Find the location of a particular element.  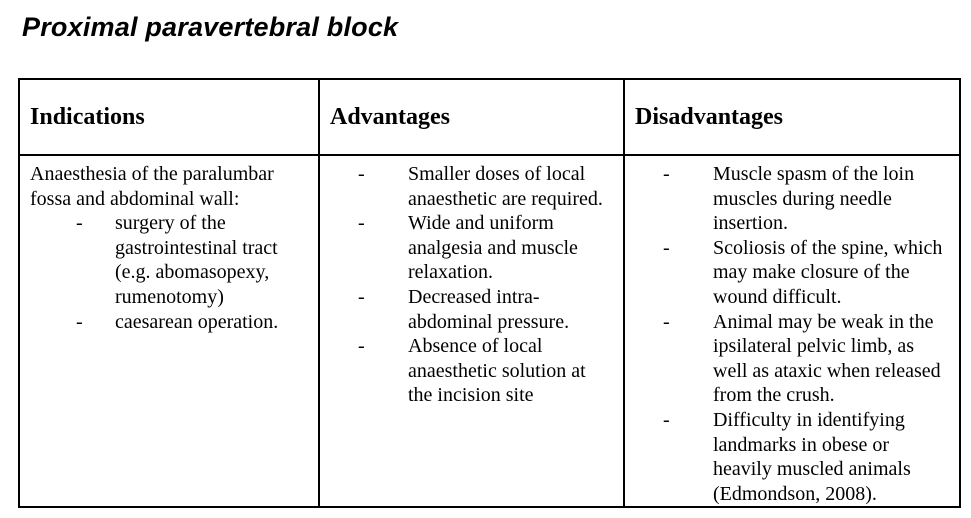

list-item: - Decreased intra-abdominal pressure. is located at coordinates (472, 309).